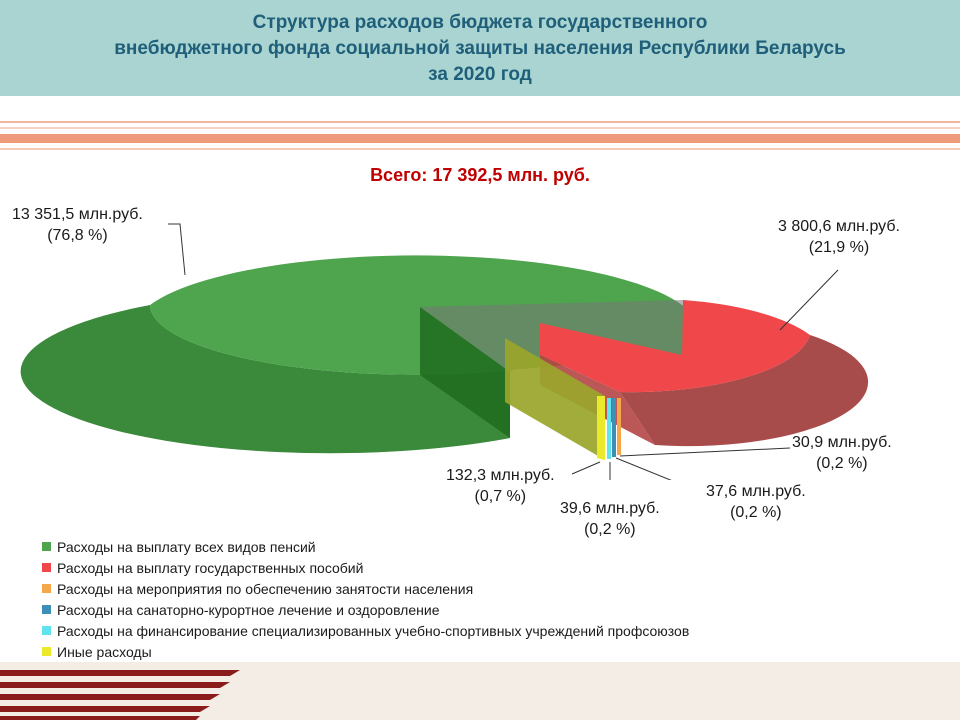 The width and height of the screenshot is (960, 720). I want to click on data-label-sanatorium-value: 37,6 млн.руб., so click(756, 491).